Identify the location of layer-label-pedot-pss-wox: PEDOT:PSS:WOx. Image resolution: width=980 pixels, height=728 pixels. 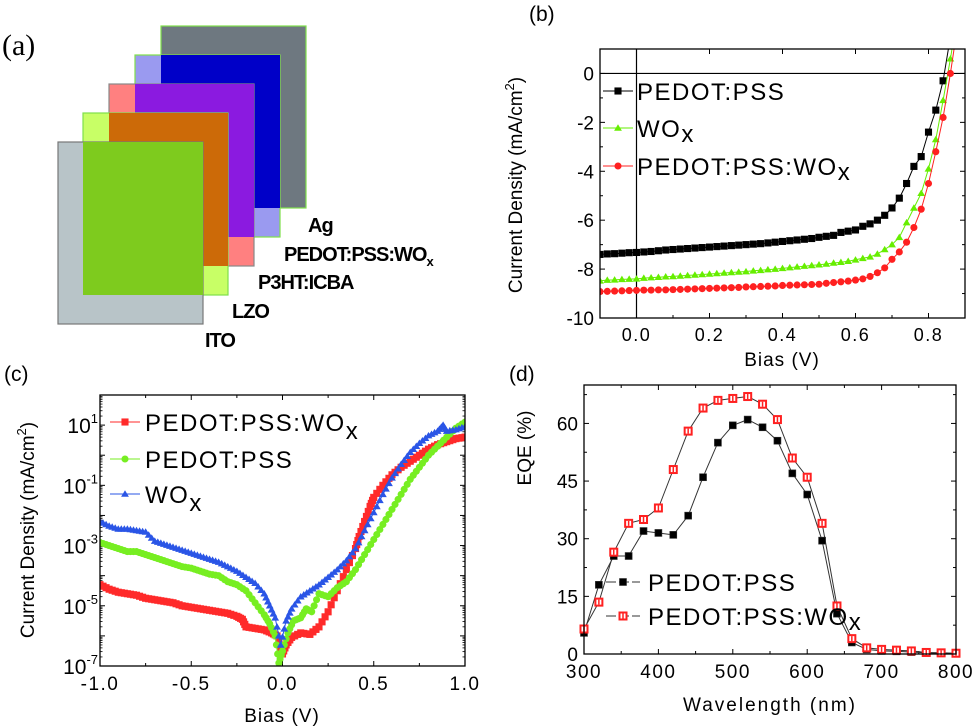
(359, 256).